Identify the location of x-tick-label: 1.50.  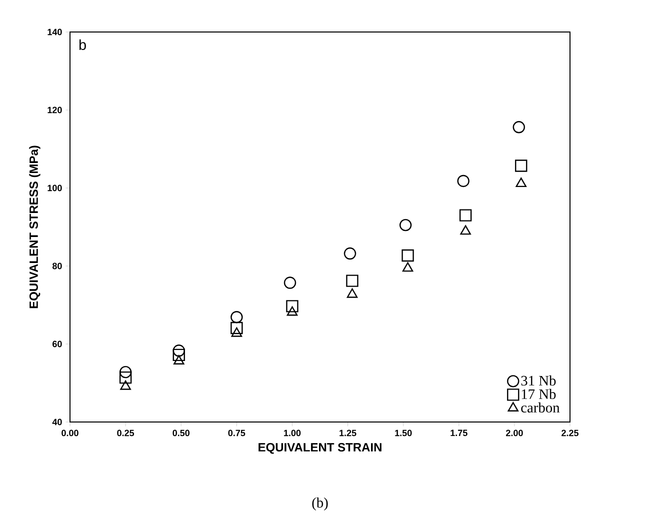
(403, 433).